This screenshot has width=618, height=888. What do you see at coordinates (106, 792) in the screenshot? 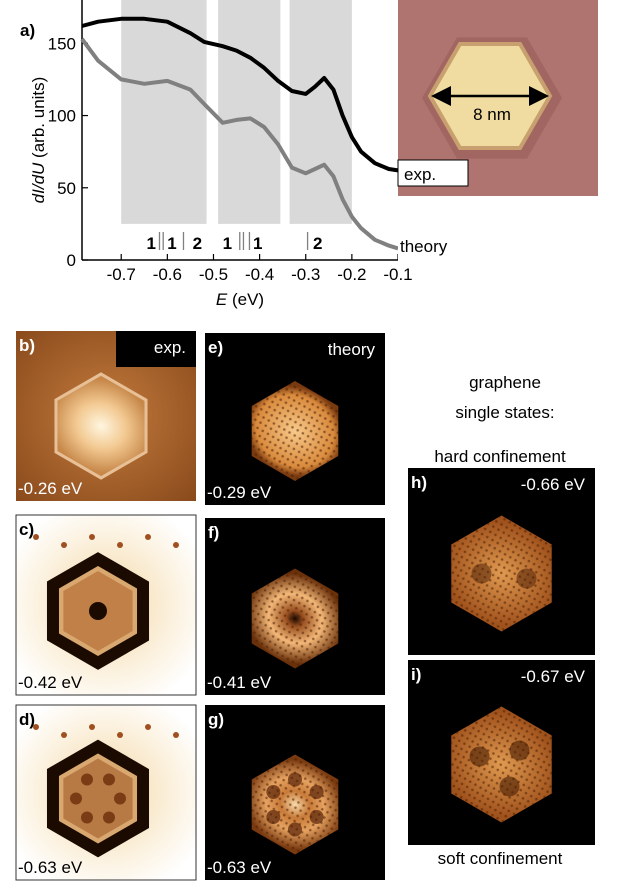
I see `image-panel: d) -0.63 eV` at bounding box center [106, 792].